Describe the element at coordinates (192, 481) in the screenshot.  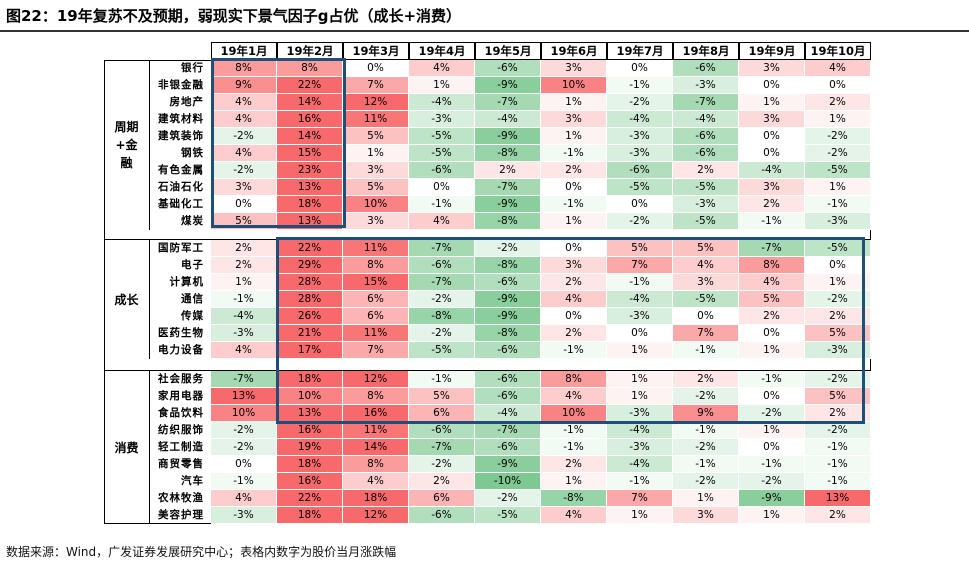
I see `industry-label: 汽车` at that location.